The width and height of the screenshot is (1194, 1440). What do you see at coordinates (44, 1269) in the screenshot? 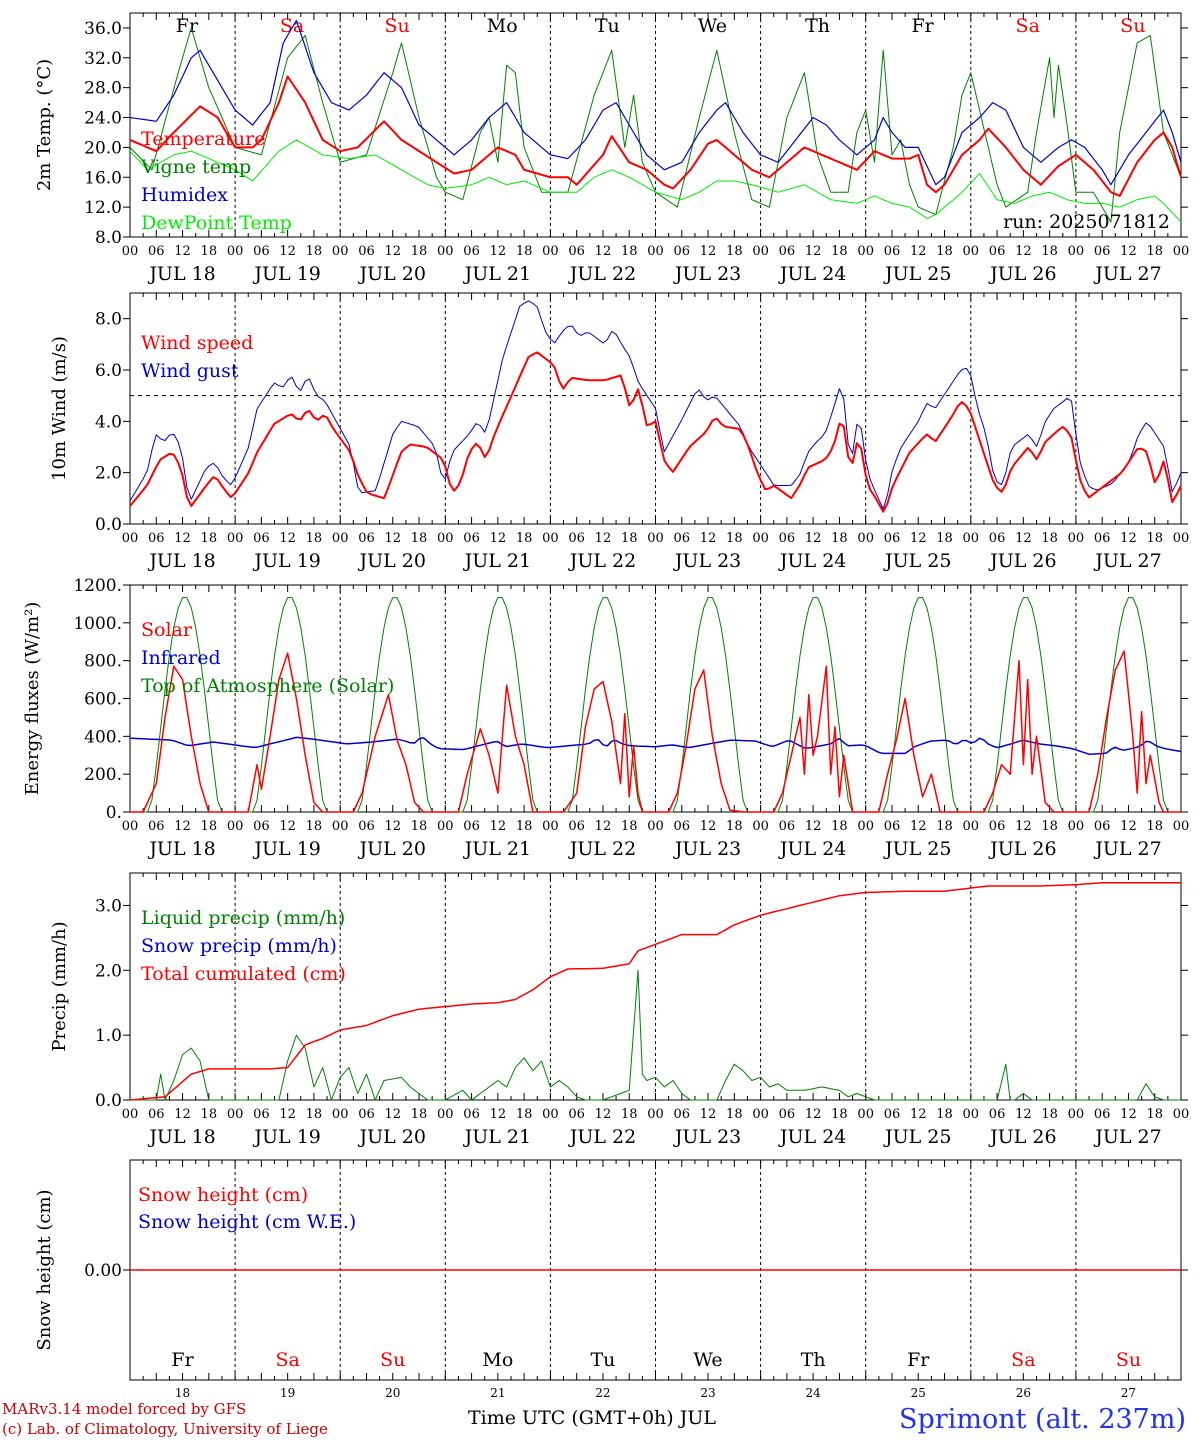
I see `snow-ylabel: Snow height (cm)` at bounding box center [44, 1269].